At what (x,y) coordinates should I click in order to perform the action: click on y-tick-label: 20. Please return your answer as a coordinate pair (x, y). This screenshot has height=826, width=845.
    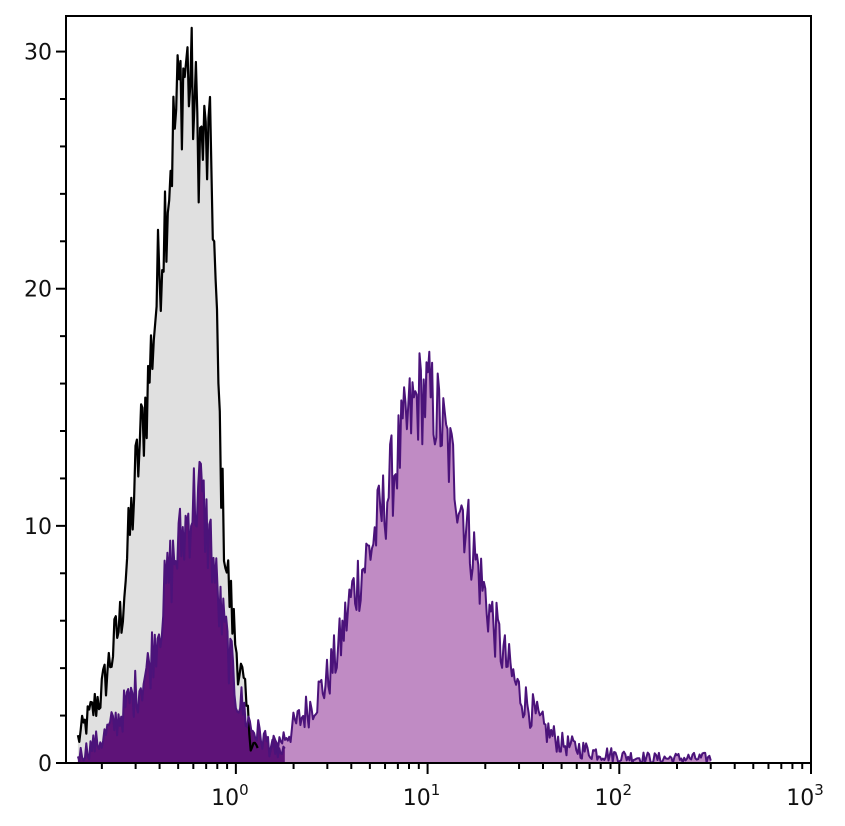
    Looking at the image, I should click on (38, 290).